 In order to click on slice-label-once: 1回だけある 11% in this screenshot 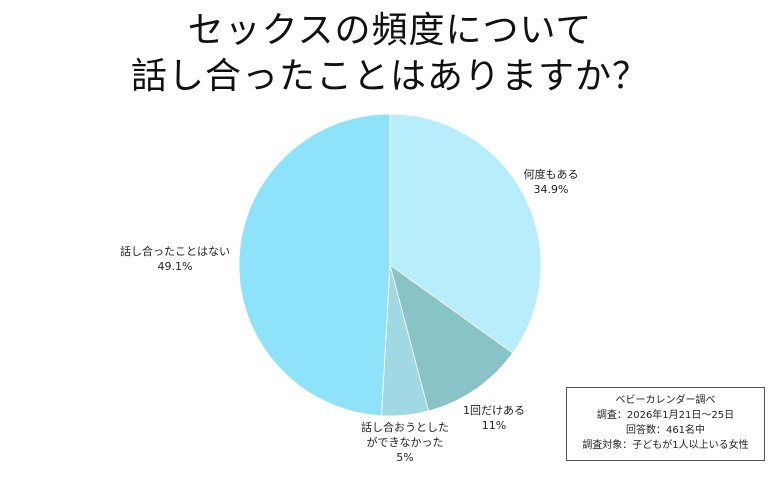, I will do `click(494, 418)`.